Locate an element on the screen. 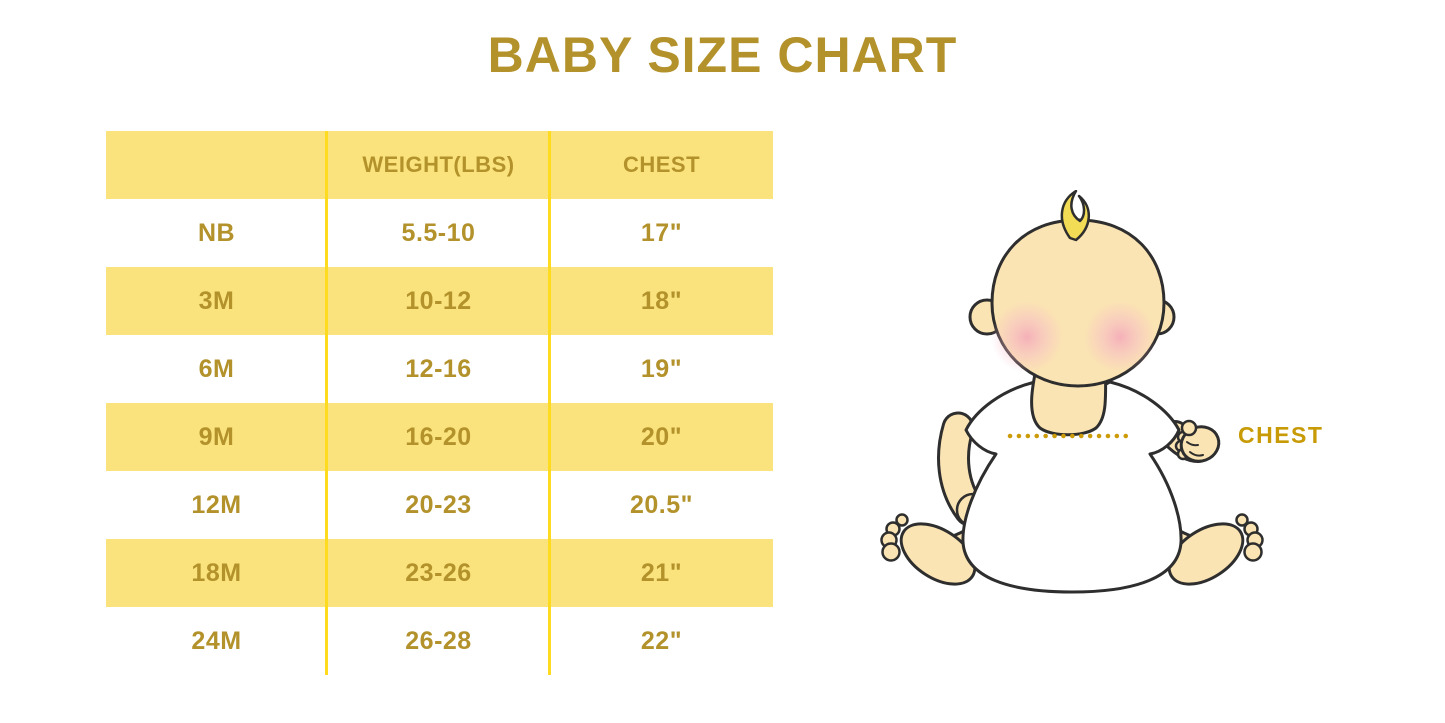 The image size is (1445, 723). table-row: 9M 16-20 20" is located at coordinates (439, 437).